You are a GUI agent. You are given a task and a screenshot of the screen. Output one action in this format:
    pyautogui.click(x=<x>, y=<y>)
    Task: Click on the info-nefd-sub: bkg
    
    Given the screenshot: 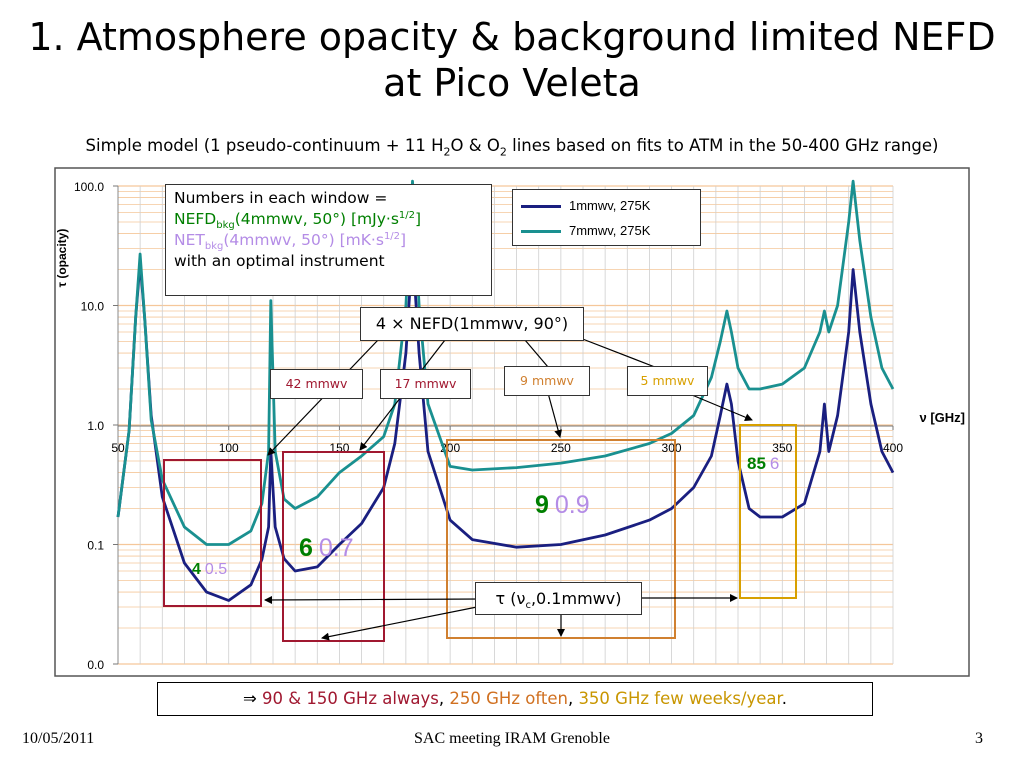 What is the action you would take?
    pyautogui.click(x=225, y=226)
    